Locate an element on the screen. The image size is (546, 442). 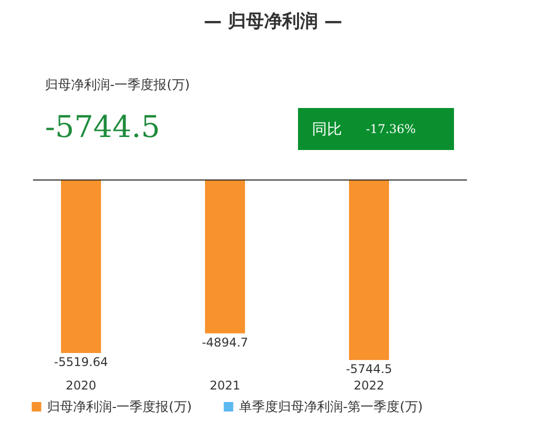
data-label: -4894.7 is located at coordinates (225, 342).